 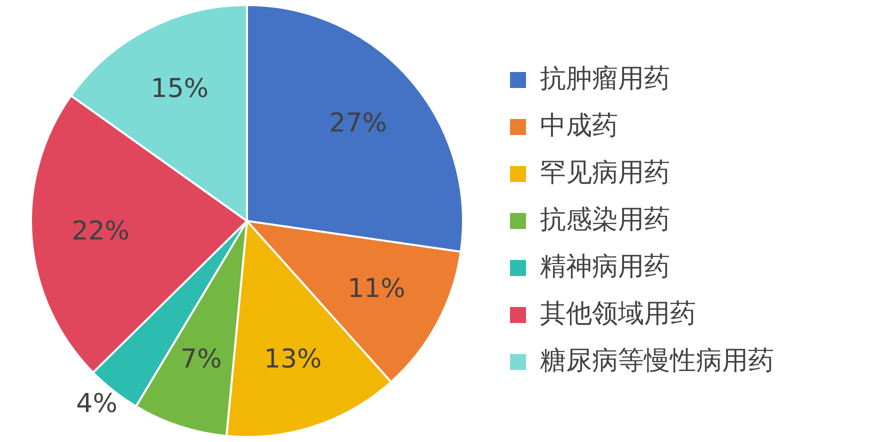 I want to click on data-label: 27%, so click(x=358, y=123).